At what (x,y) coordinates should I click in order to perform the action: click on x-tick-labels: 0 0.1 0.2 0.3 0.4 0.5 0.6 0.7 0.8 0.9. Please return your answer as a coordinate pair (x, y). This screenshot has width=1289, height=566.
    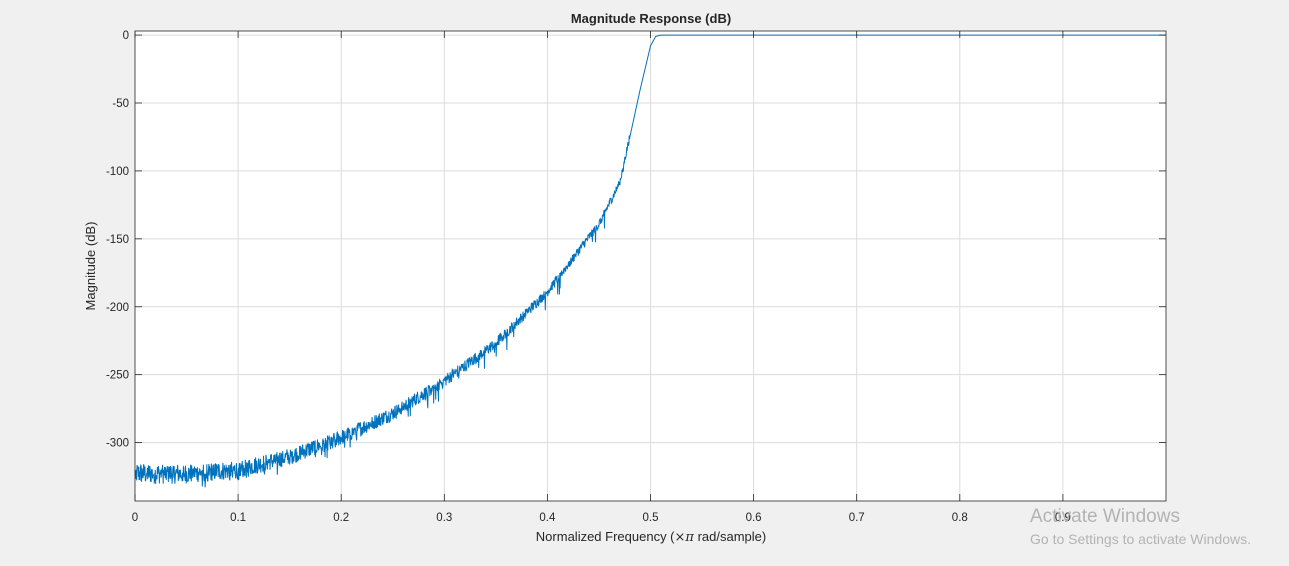
    Looking at the image, I should click on (601, 518).